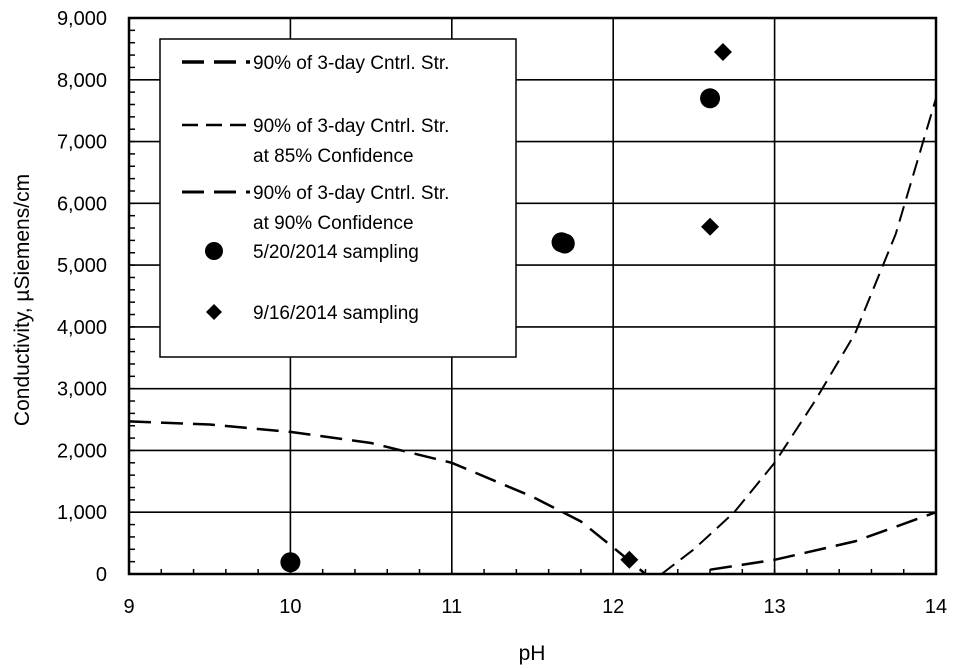 The image size is (959, 669). Describe the element at coordinates (101, 575) in the screenshot. I see `y-tick-label: 0` at that location.